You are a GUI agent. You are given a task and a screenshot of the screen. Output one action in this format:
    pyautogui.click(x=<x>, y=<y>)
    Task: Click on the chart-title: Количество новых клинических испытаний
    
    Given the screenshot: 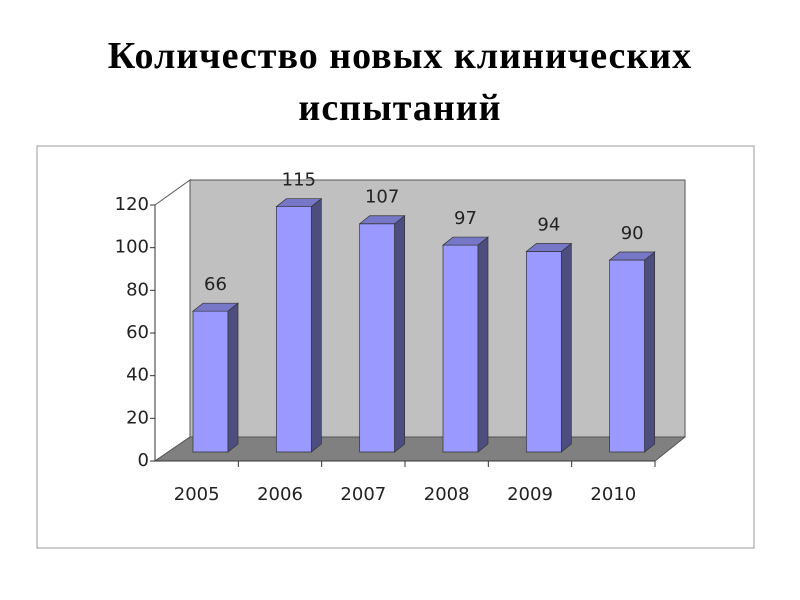 What is the action you would take?
    pyautogui.click(x=400, y=82)
    